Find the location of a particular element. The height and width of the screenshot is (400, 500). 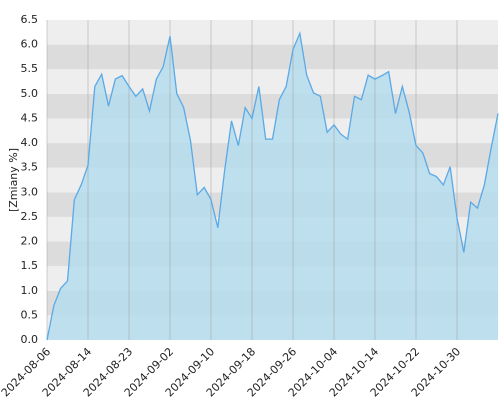

y-axis-label: [Zmiany %] is located at coordinates (13, 180).